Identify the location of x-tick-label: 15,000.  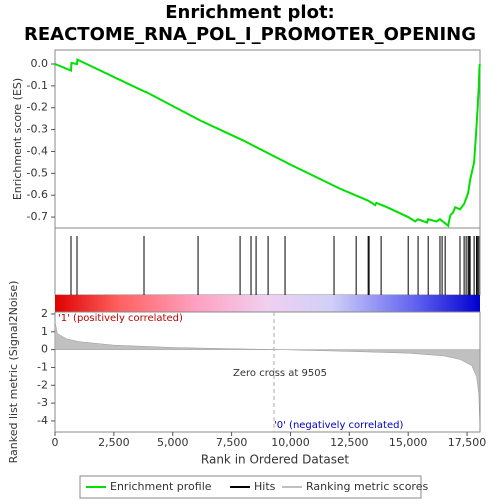
(408, 442).